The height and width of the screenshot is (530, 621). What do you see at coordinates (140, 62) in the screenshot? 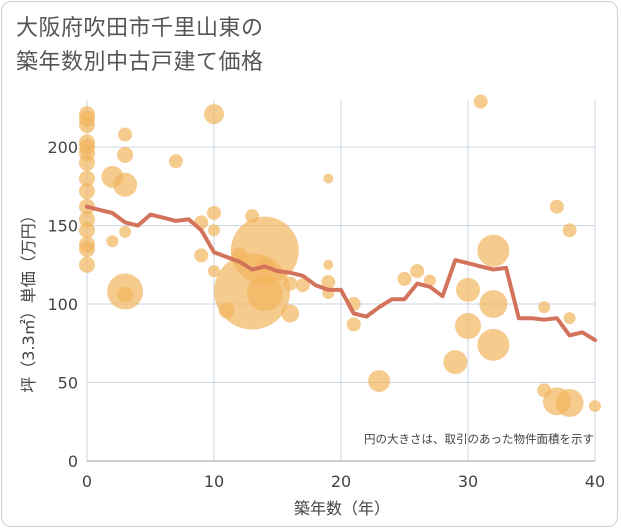
I see `title-line-2: 築年数別中古戸建て価格` at bounding box center [140, 62].